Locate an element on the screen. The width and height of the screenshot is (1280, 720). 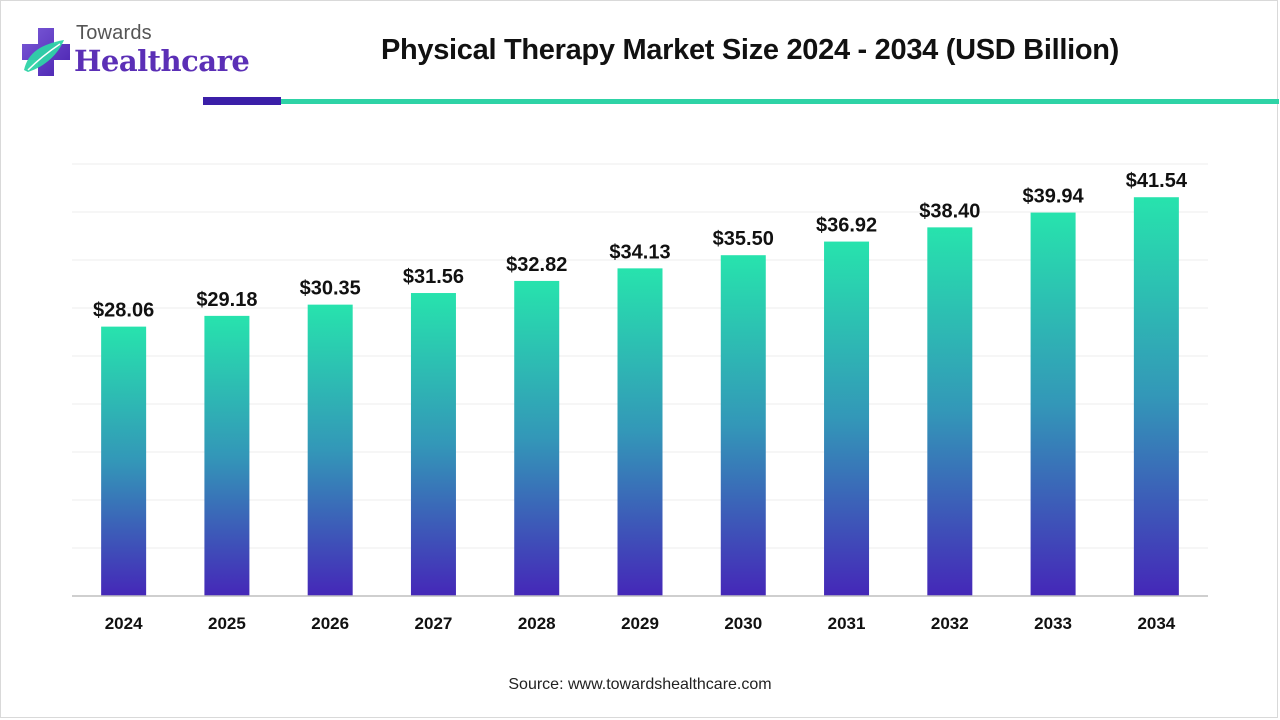
data-label-2024: $28.06 is located at coordinates (123, 311).